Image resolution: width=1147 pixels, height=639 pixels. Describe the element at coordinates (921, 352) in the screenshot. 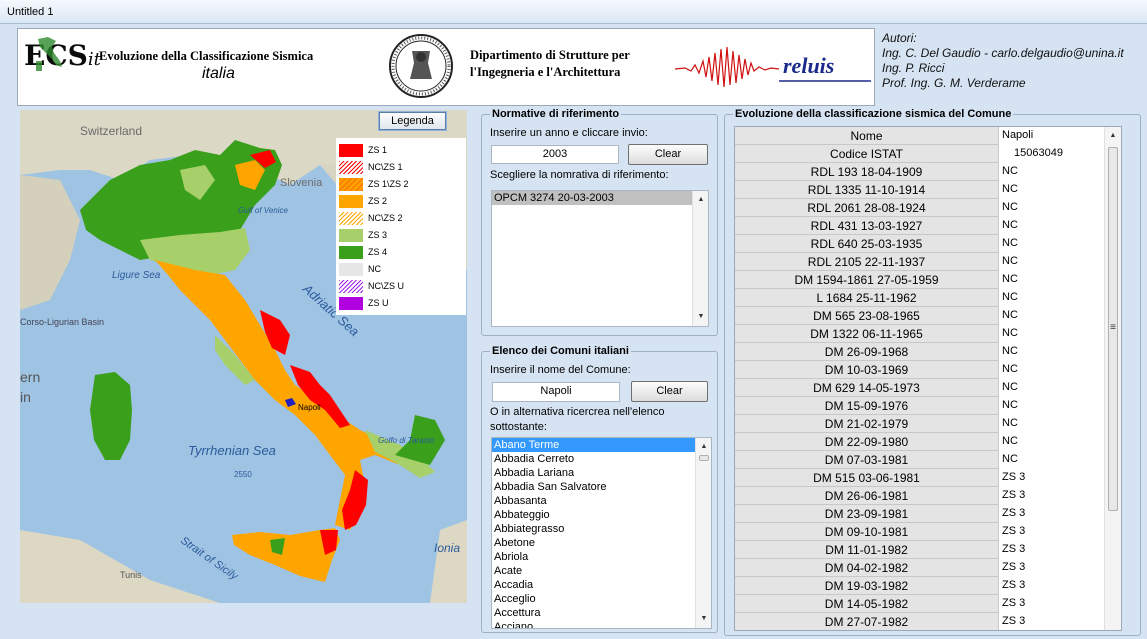

I see `table-row: DM 26-09-1968 NC` at that location.